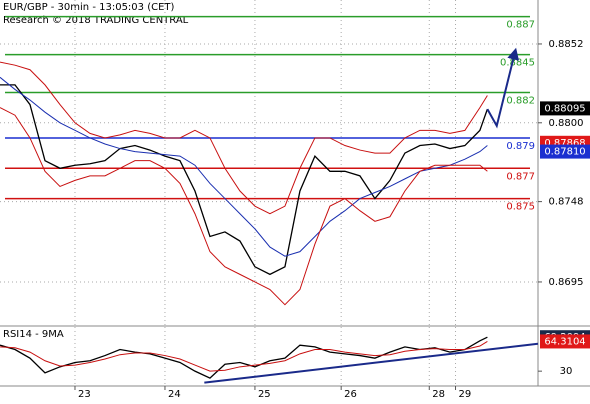 Image resolution: width=590 pixels, height=404 pixels. Describe the element at coordinates (371, 363) in the screenshot. I see `trend-line` at that location.